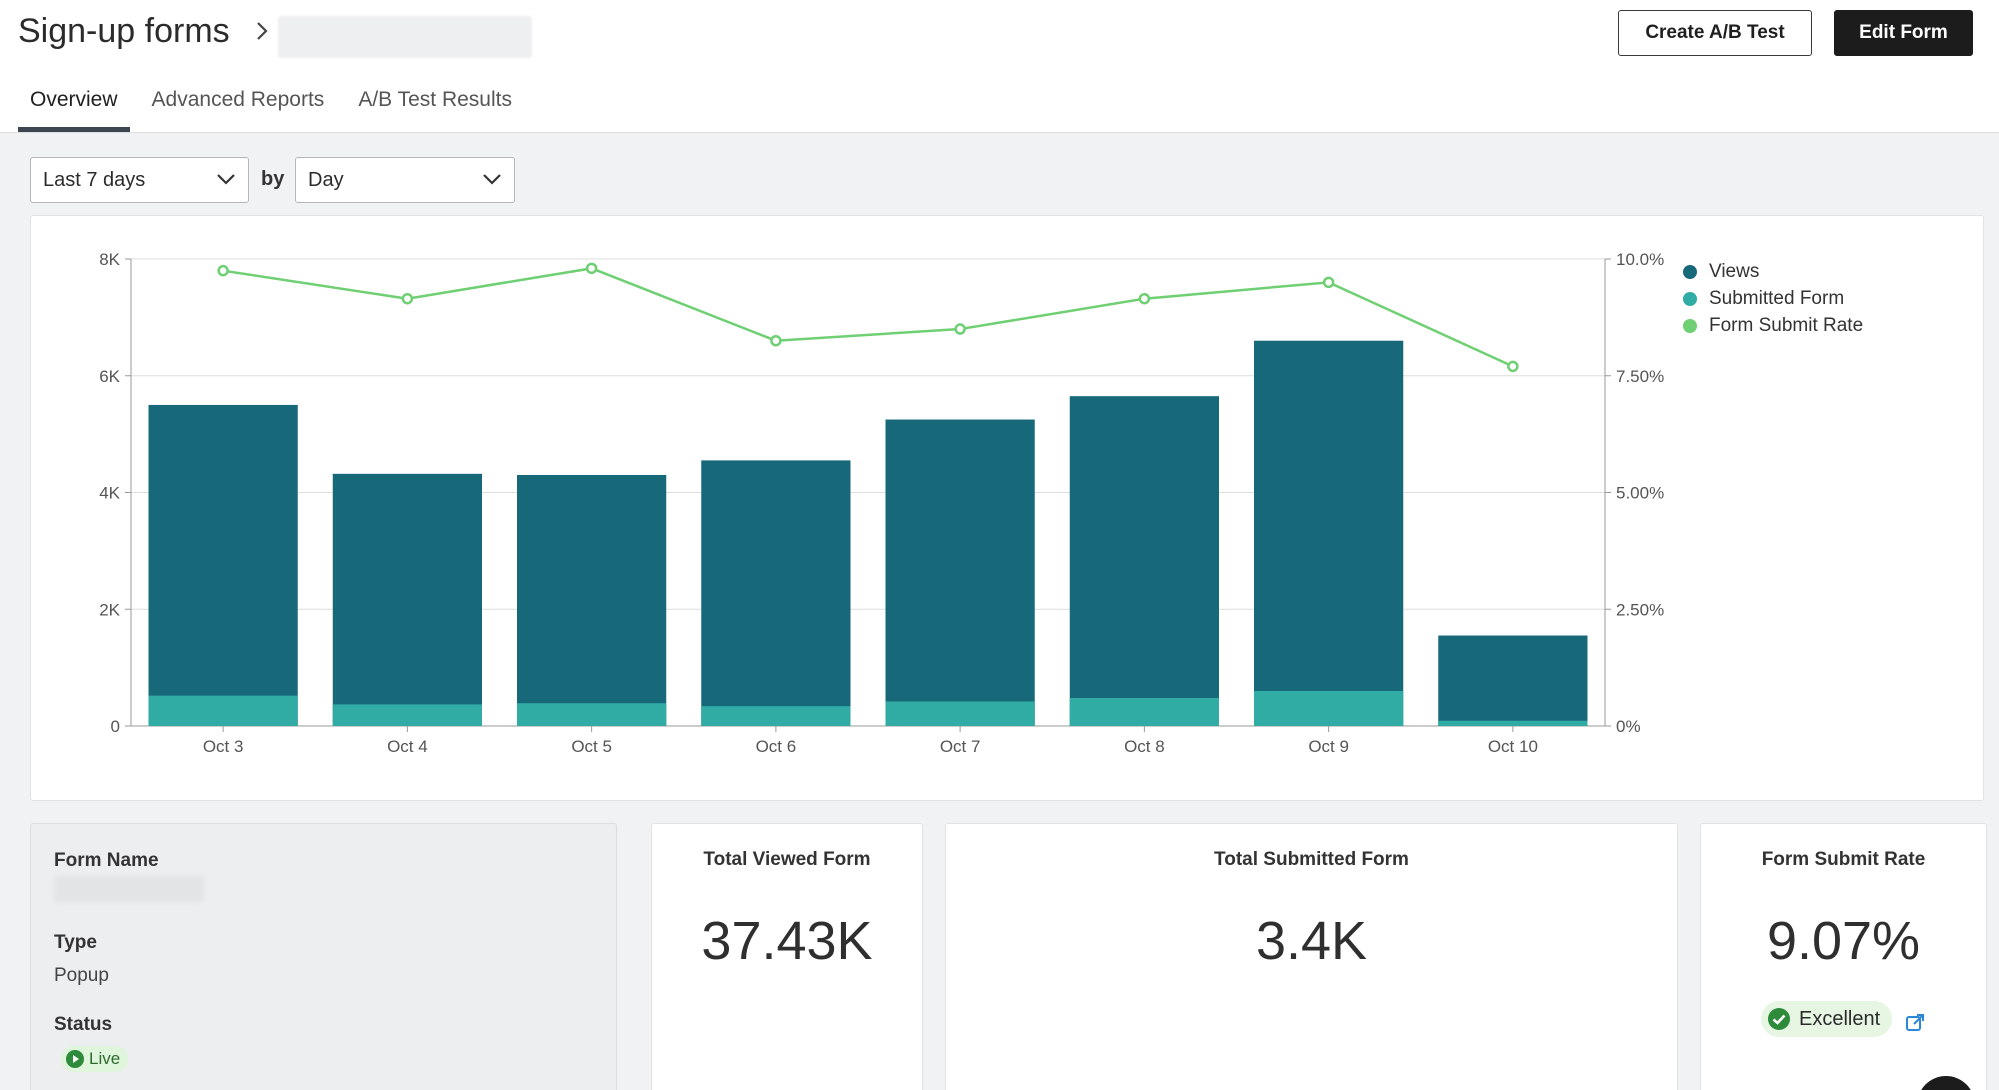 This screenshot has width=1999, height=1090. I want to click on x-tick-label: Oct 6, so click(776, 746).